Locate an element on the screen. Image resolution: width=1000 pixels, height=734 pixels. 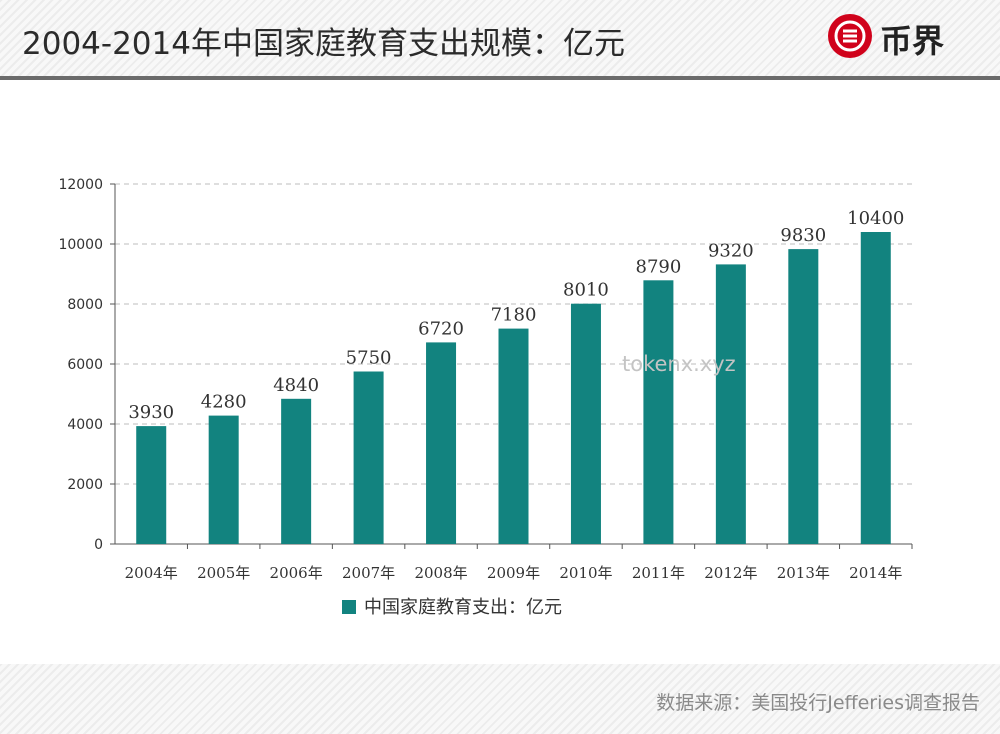
legend-swatch is located at coordinates (349, 607).